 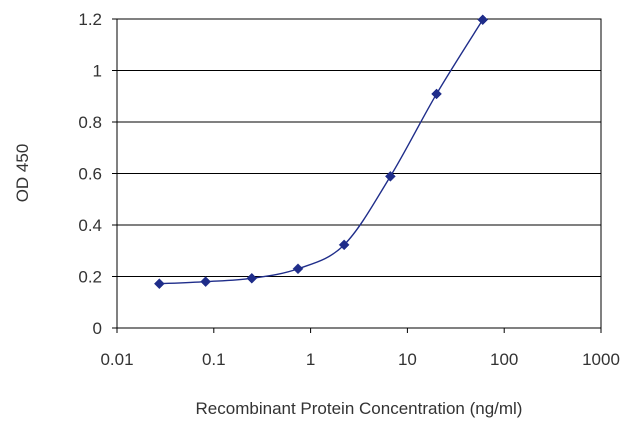 I want to click on y-tick-label: 0.4, so click(x=90, y=225).